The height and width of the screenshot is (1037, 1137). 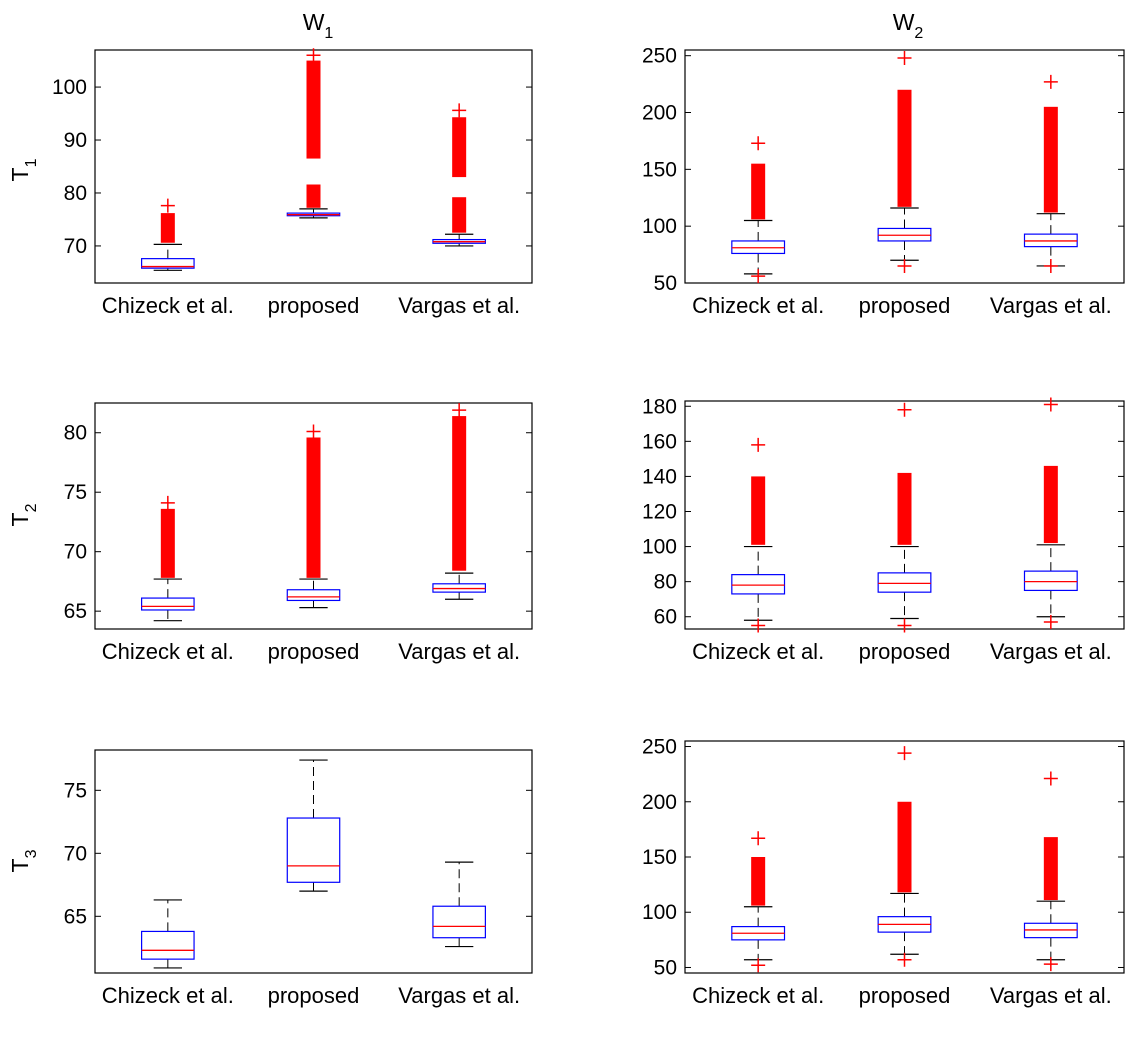 I want to click on y-tick-label: 90, so click(x=75, y=140).